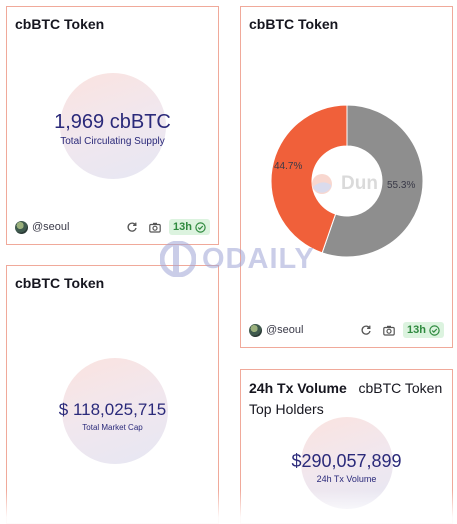 The width and height of the screenshot is (457, 524). I want to click on counter-label: Total Circulating Supply, so click(112, 141).